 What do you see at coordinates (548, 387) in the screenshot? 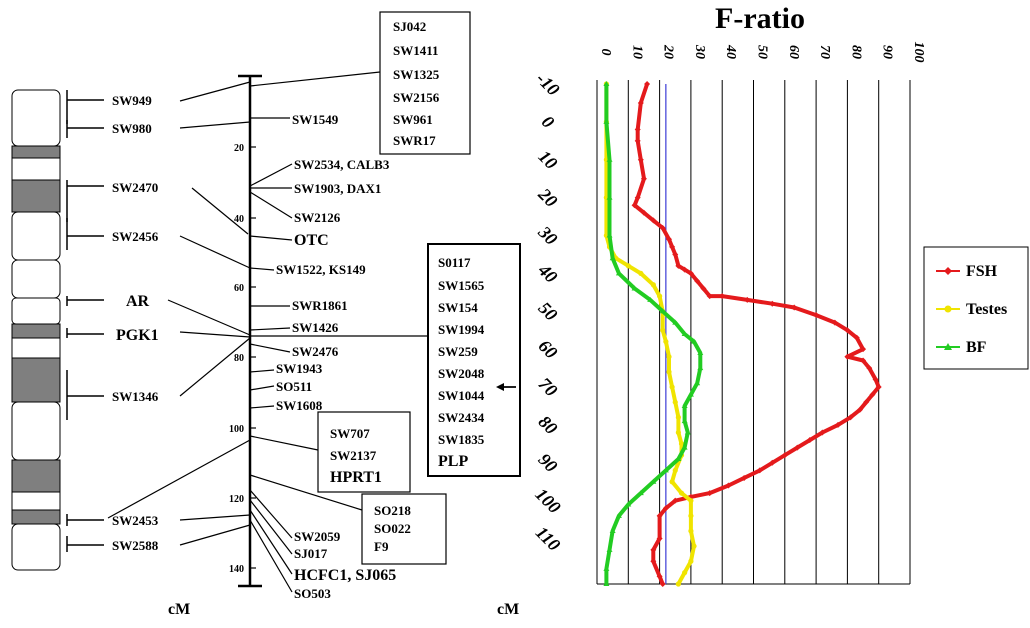
I see `y-tick-label: 70` at bounding box center [548, 387].